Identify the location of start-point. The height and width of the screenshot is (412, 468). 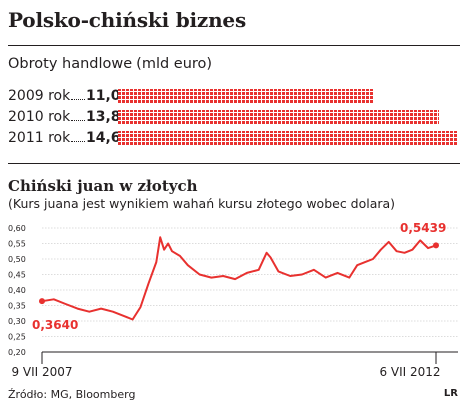
(42, 301).